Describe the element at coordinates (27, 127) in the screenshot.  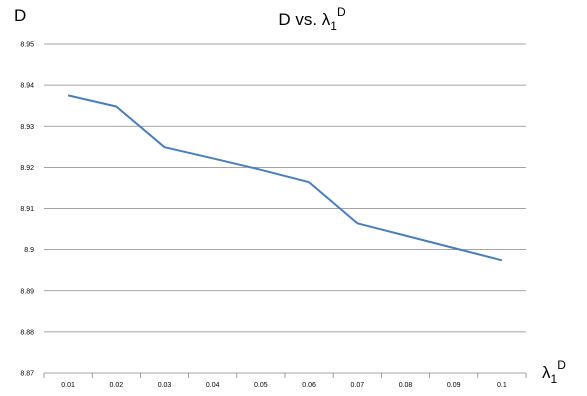
I see `y-tick-label: 8.93` at that location.